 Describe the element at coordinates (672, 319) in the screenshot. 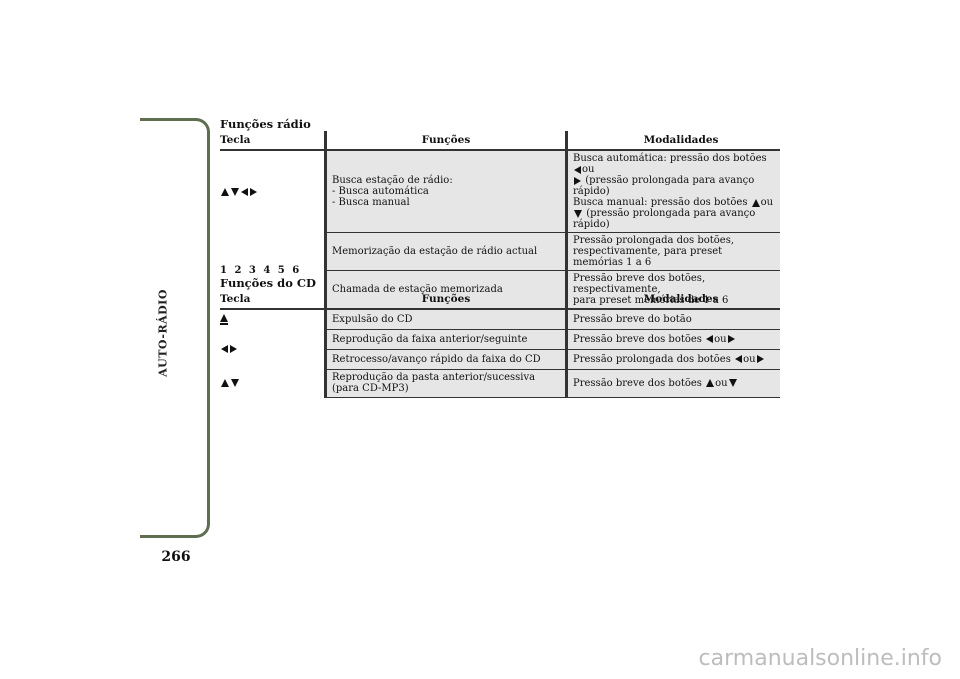

I see `mode-cell: Pressão breve do botão` at that location.